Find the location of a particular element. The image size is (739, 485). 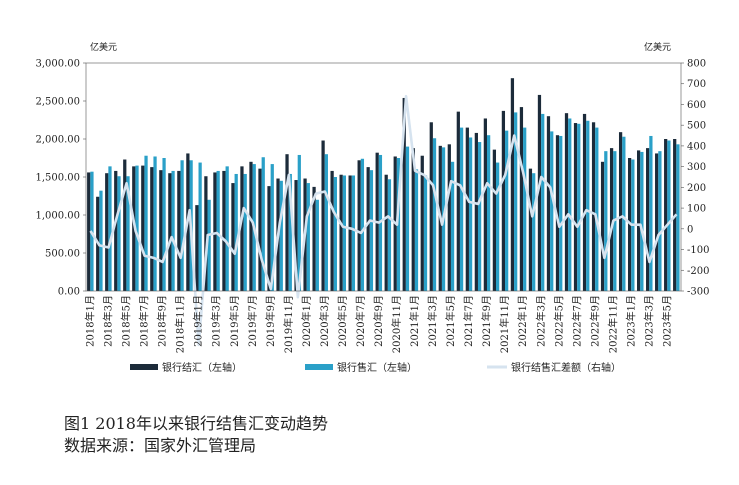

x-tick-label: 2019年11月 is located at coordinates (288, 324).